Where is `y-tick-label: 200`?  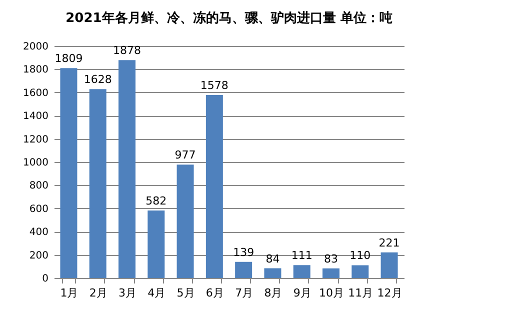
y-tick-label: 200 is located at coordinates (38, 256).